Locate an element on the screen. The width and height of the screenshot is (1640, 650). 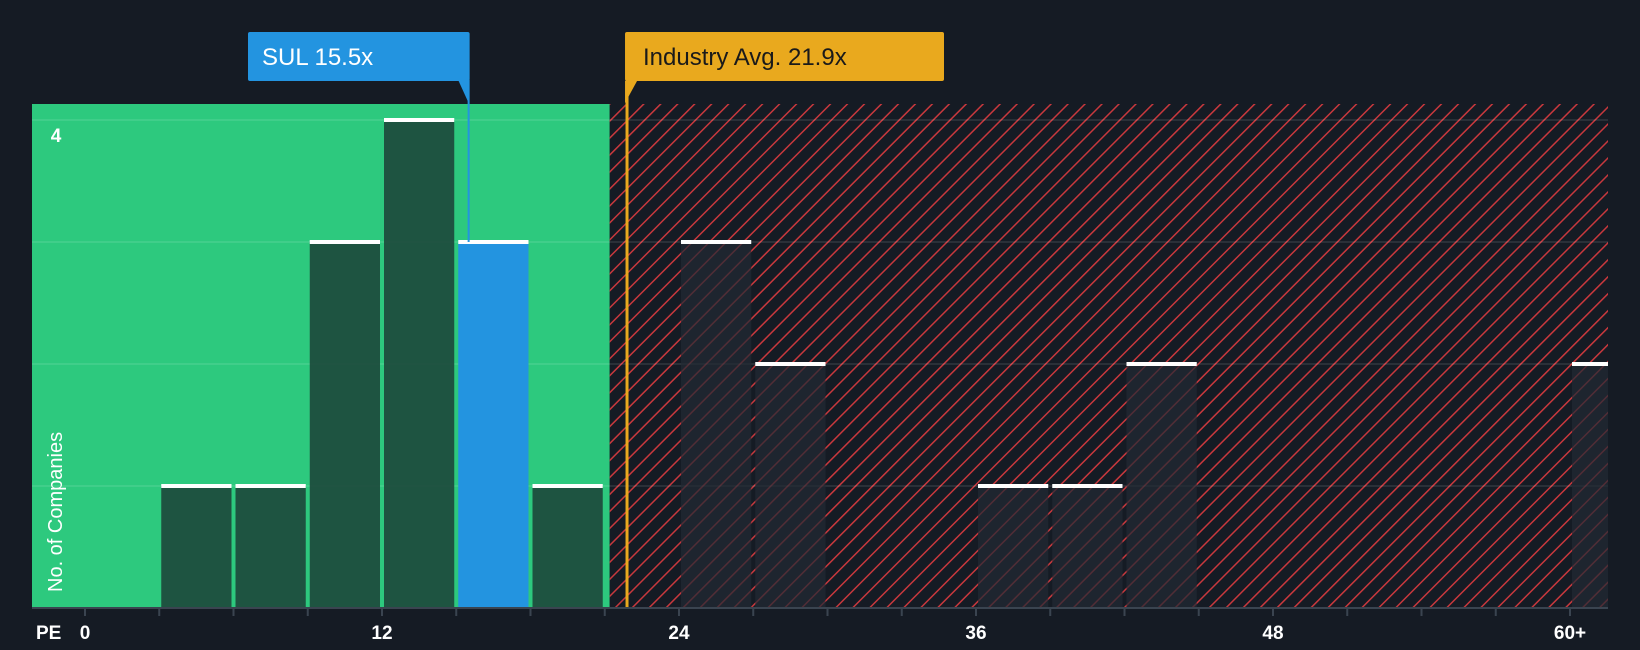
x-tick-label: 60+ is located at coordinates (1570, 633).